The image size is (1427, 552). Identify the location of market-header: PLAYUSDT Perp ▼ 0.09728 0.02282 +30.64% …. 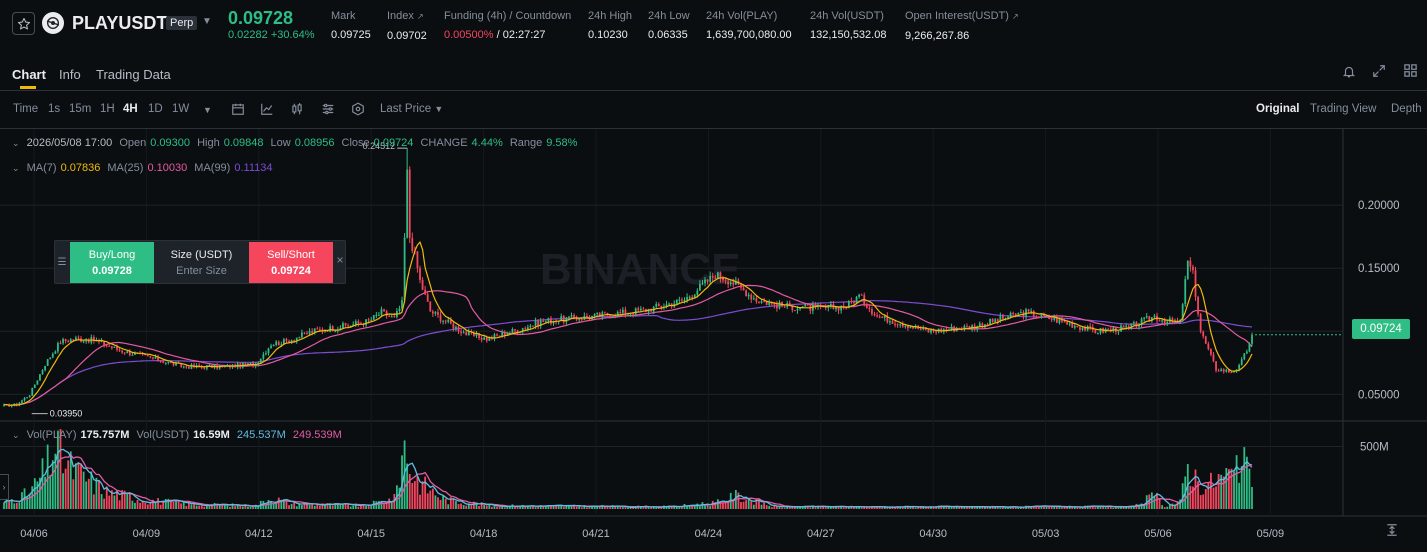
(713, 25).